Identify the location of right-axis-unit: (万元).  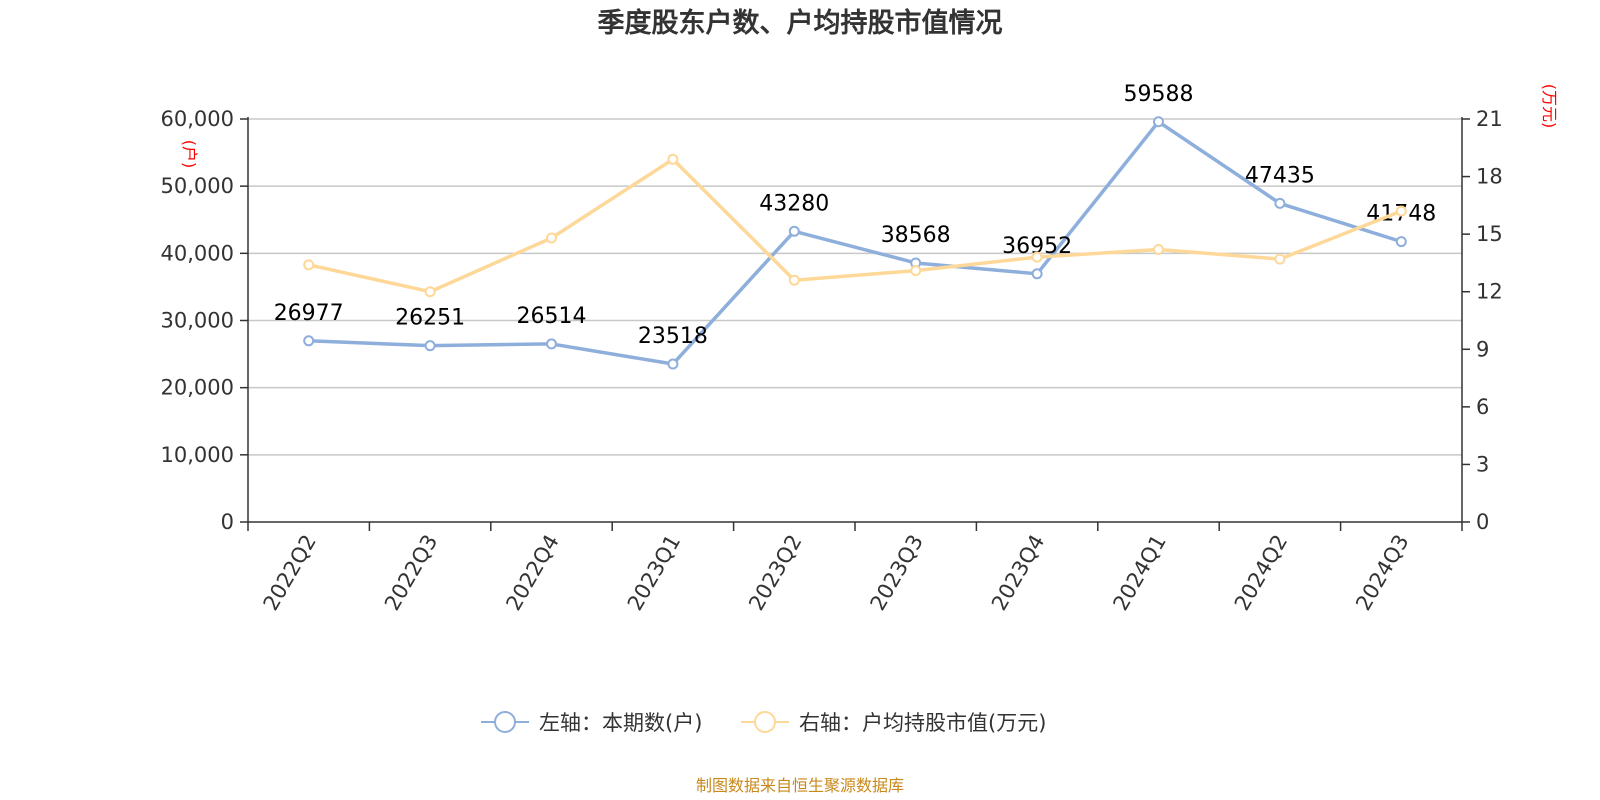
(1549, 106).